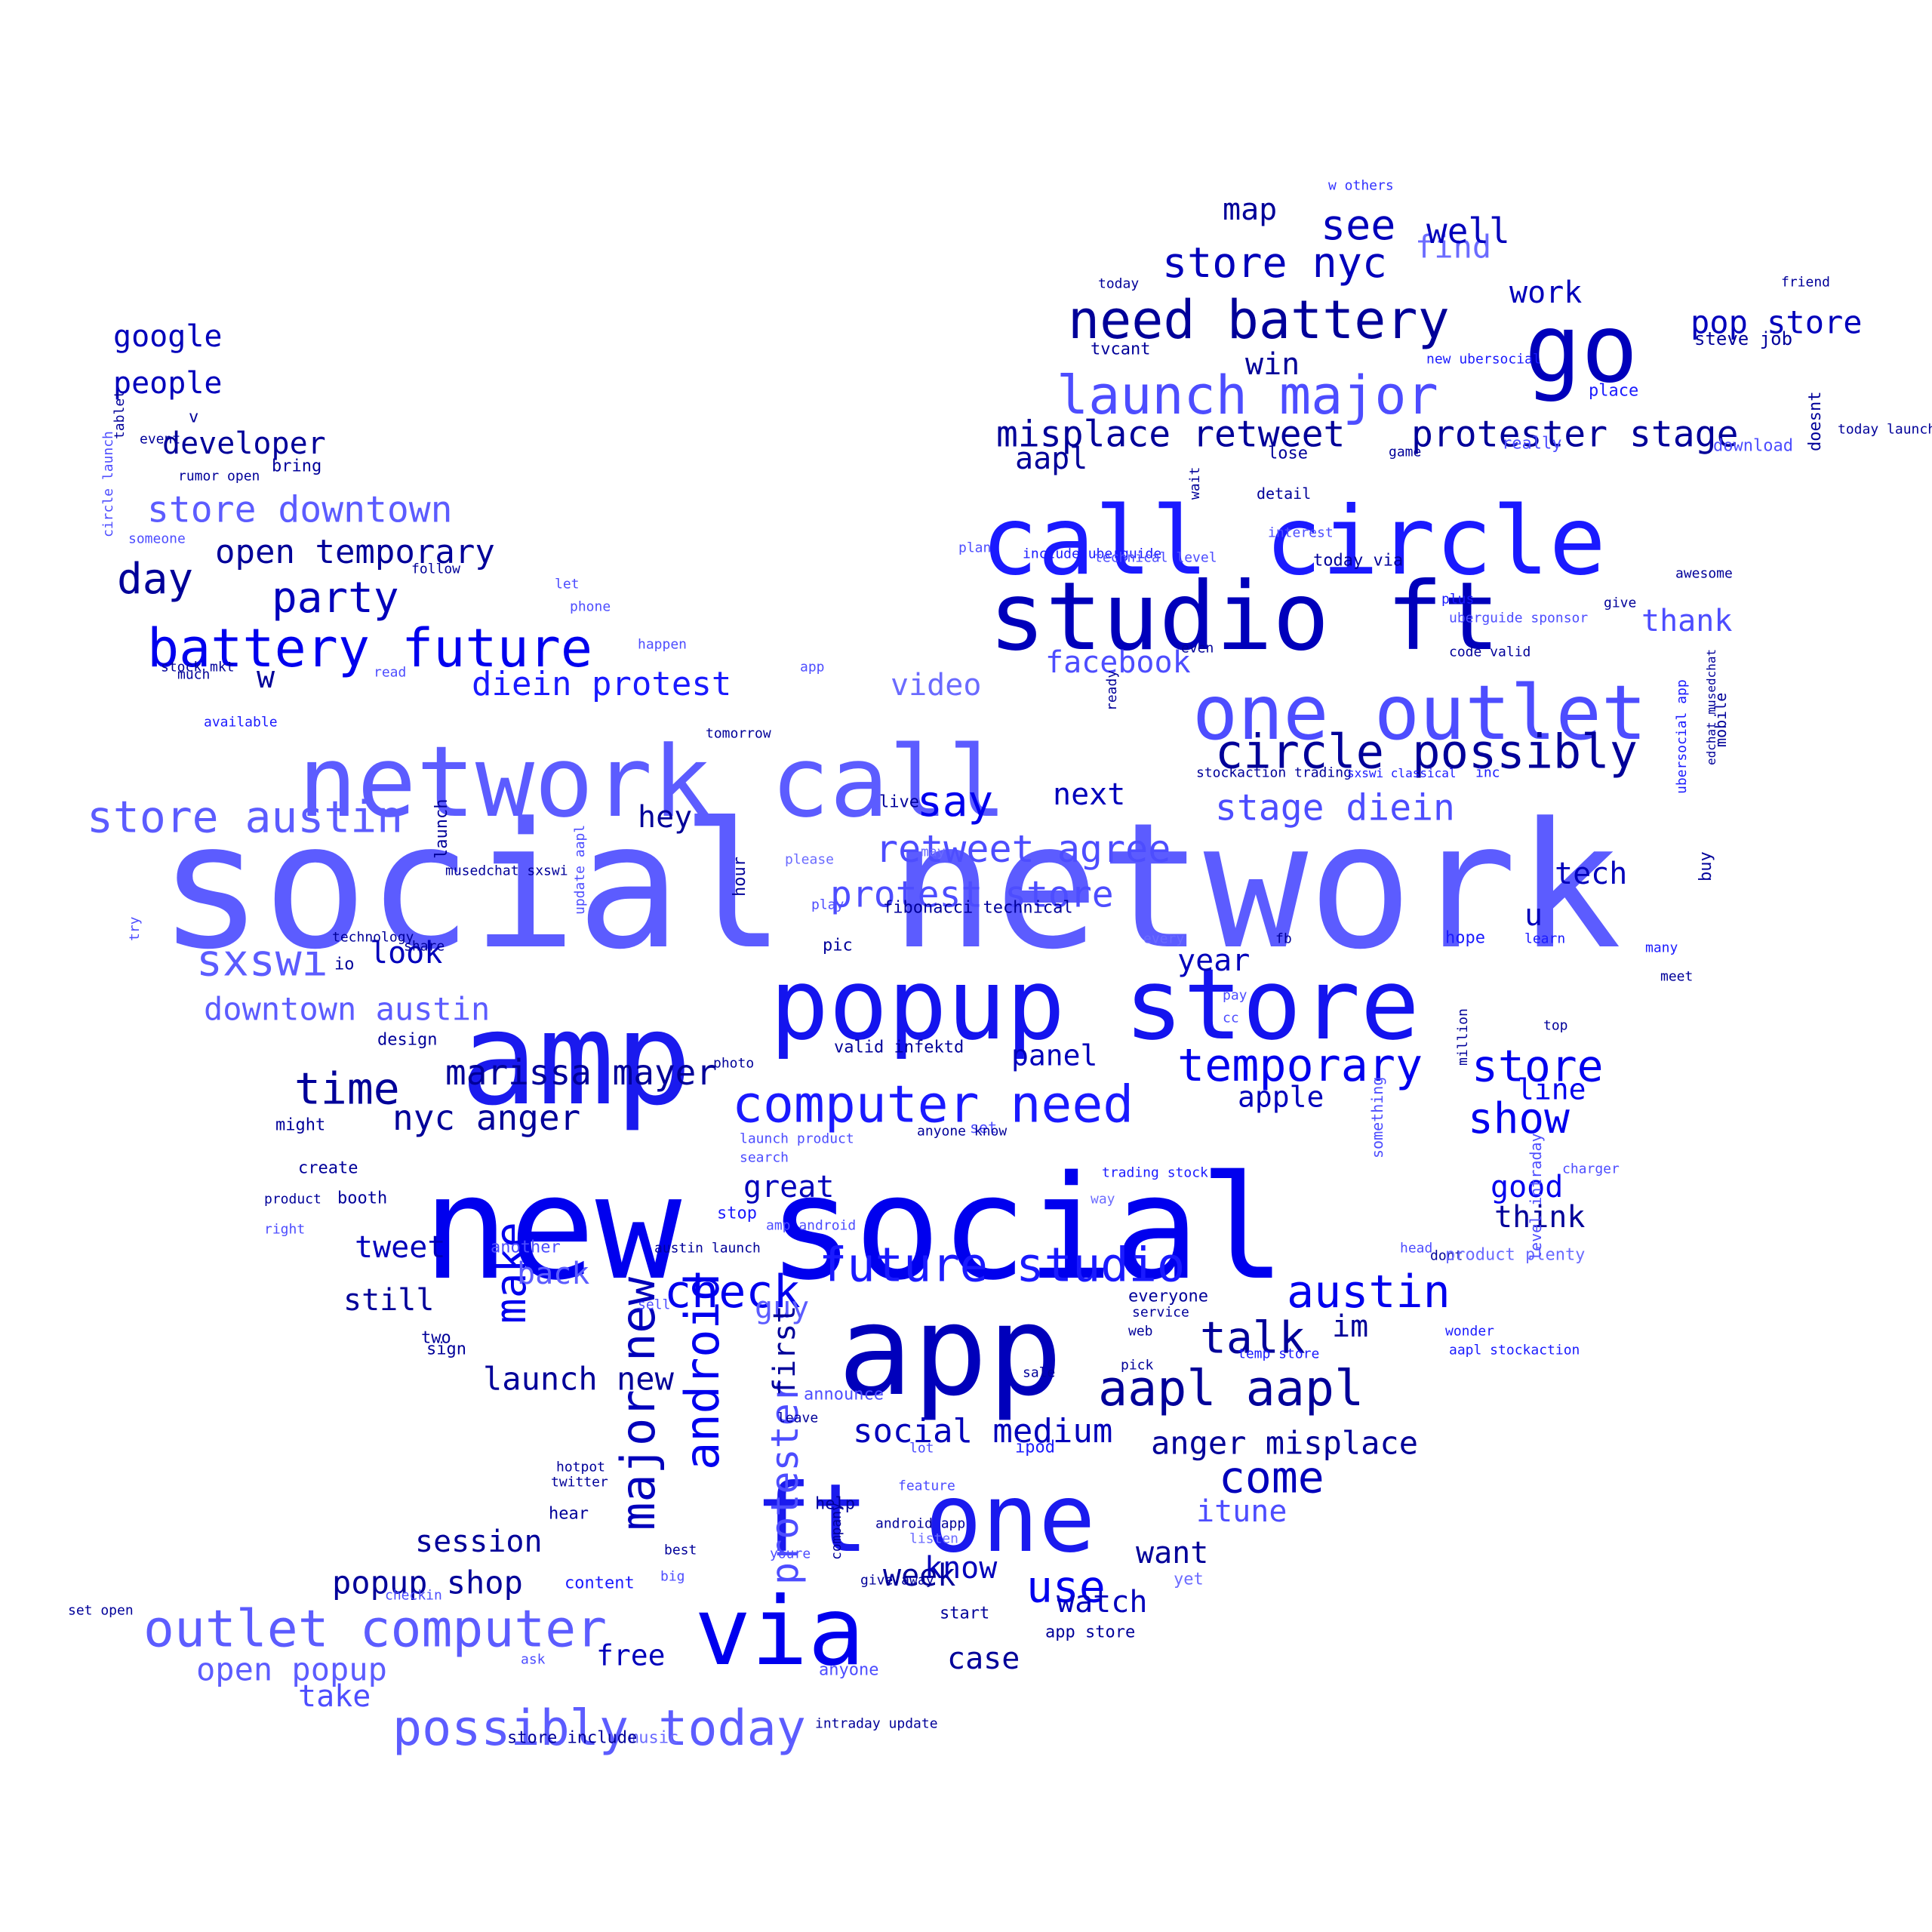 This screenshot has height=1932, width=1932. I want to click on cloud-word: popup shop, so click(427, 1582).